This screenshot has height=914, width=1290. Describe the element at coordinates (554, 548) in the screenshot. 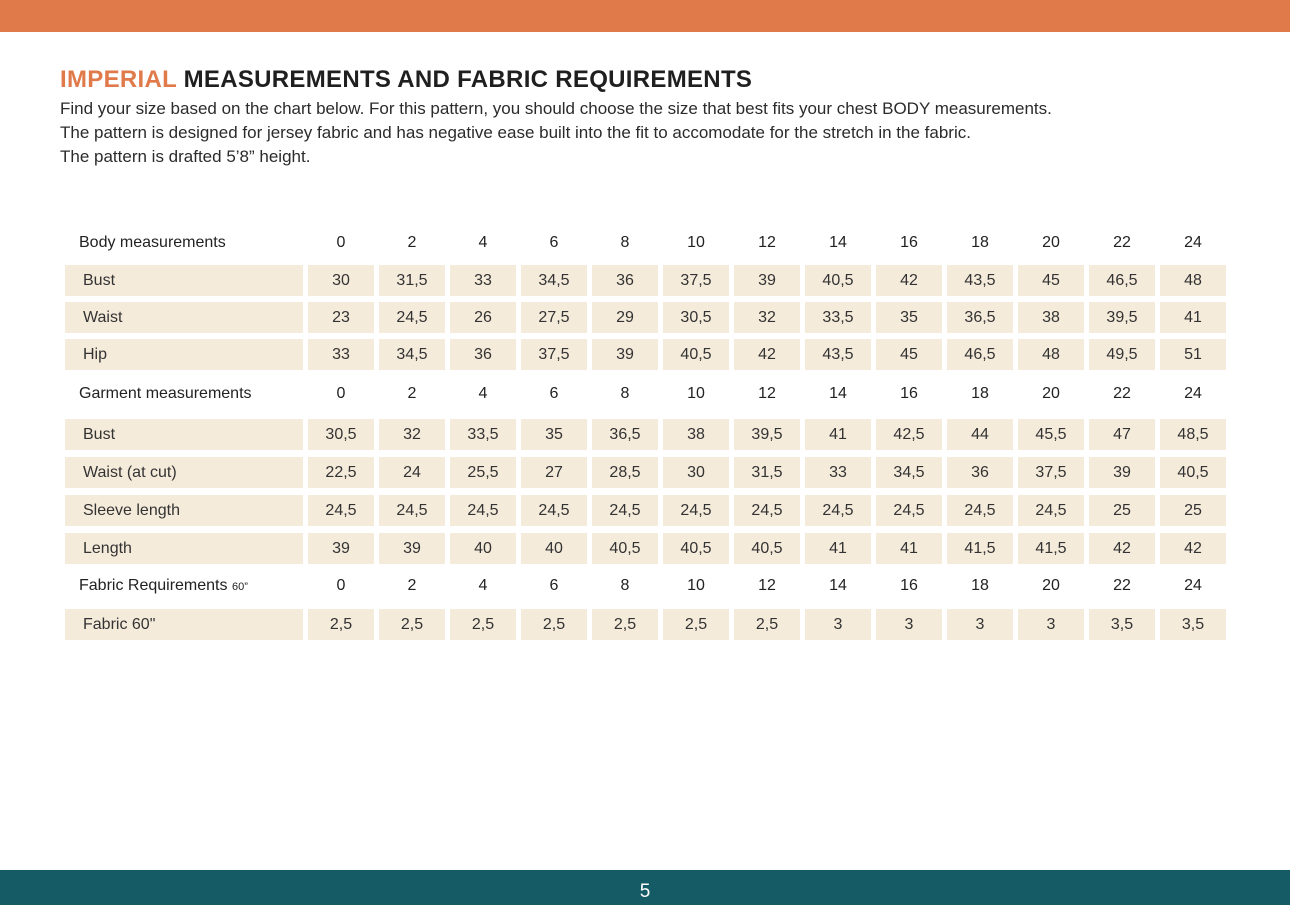

I see `table-cell: 40` at that location.